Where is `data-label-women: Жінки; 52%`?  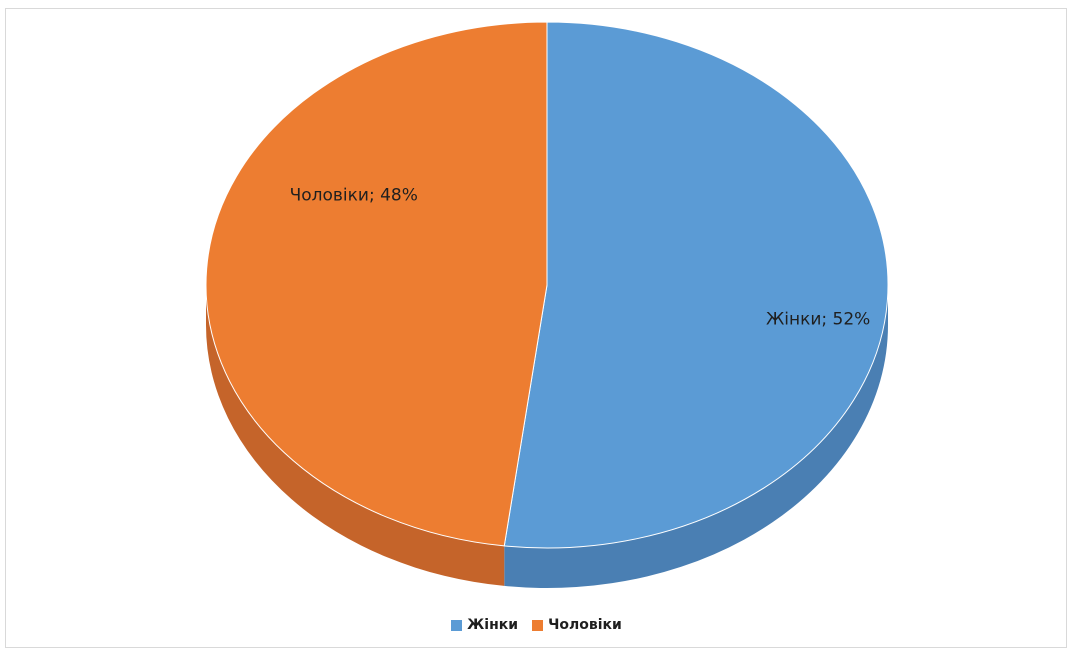
data-label-women: Жінки; 52% is located at coordinates (818, 319).